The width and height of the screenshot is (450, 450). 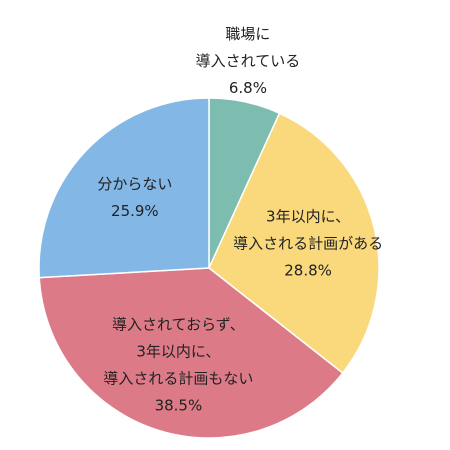 What do you see at coordinates (178, 324) in the screenshot?
I see `slice-label: 導入されておらず、` at bounding box center [178, 324].